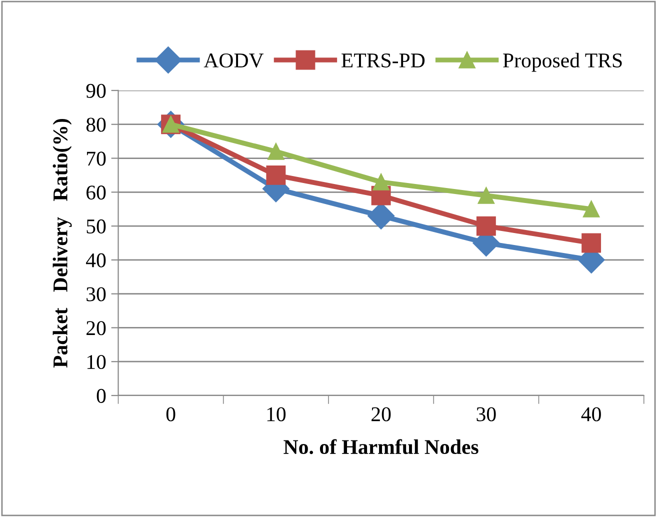  I want to click on y-tick-label: 70, so click(96, 159).